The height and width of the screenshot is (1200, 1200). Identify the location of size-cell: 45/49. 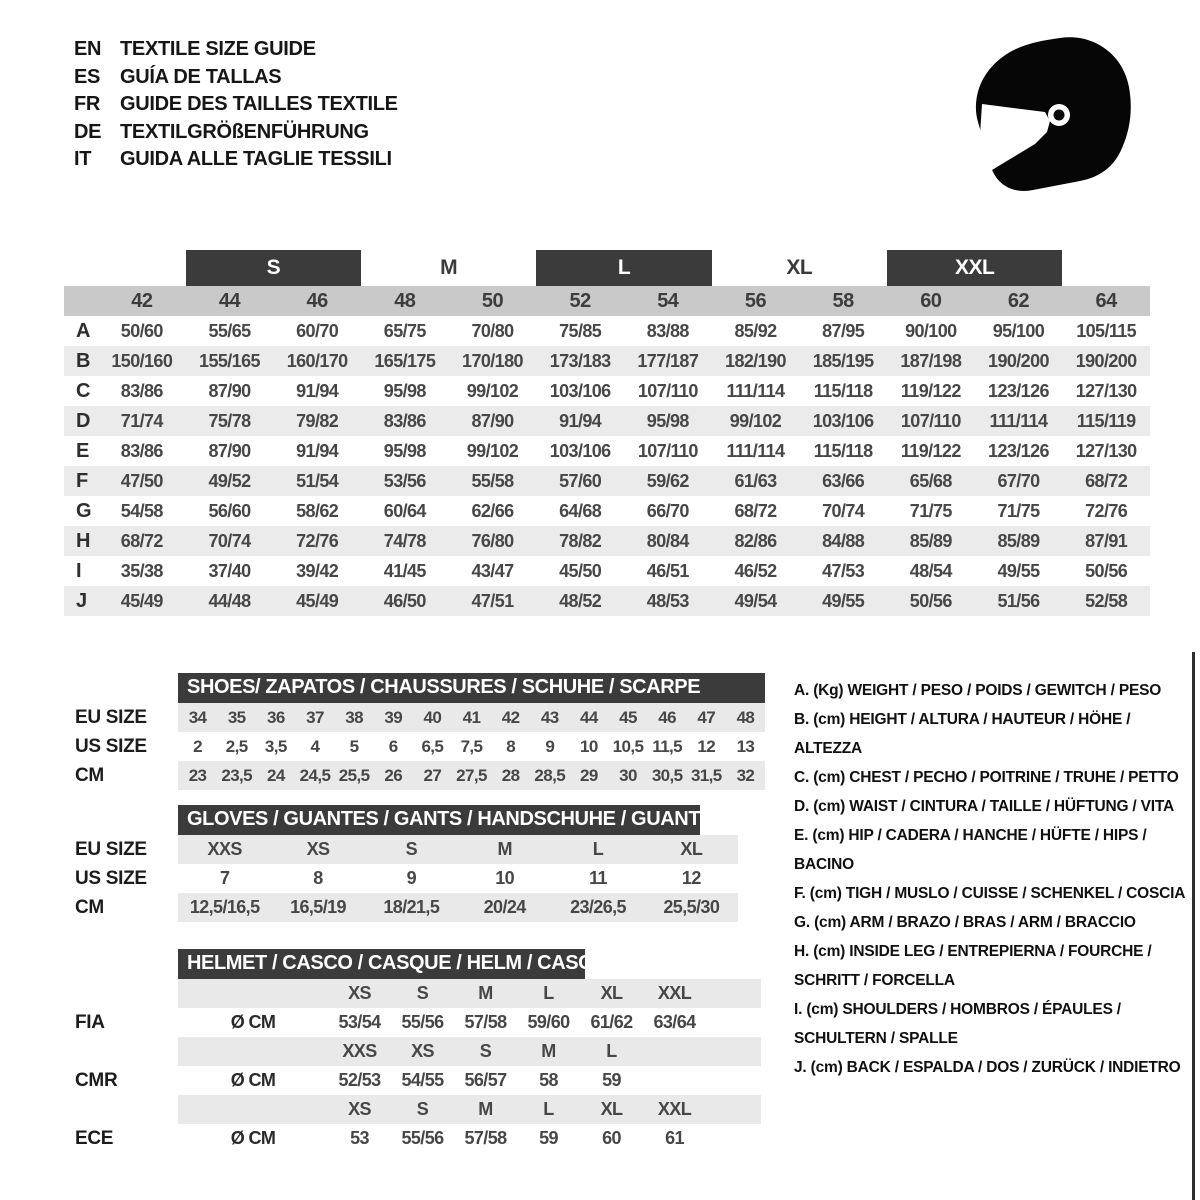
(142, 600).